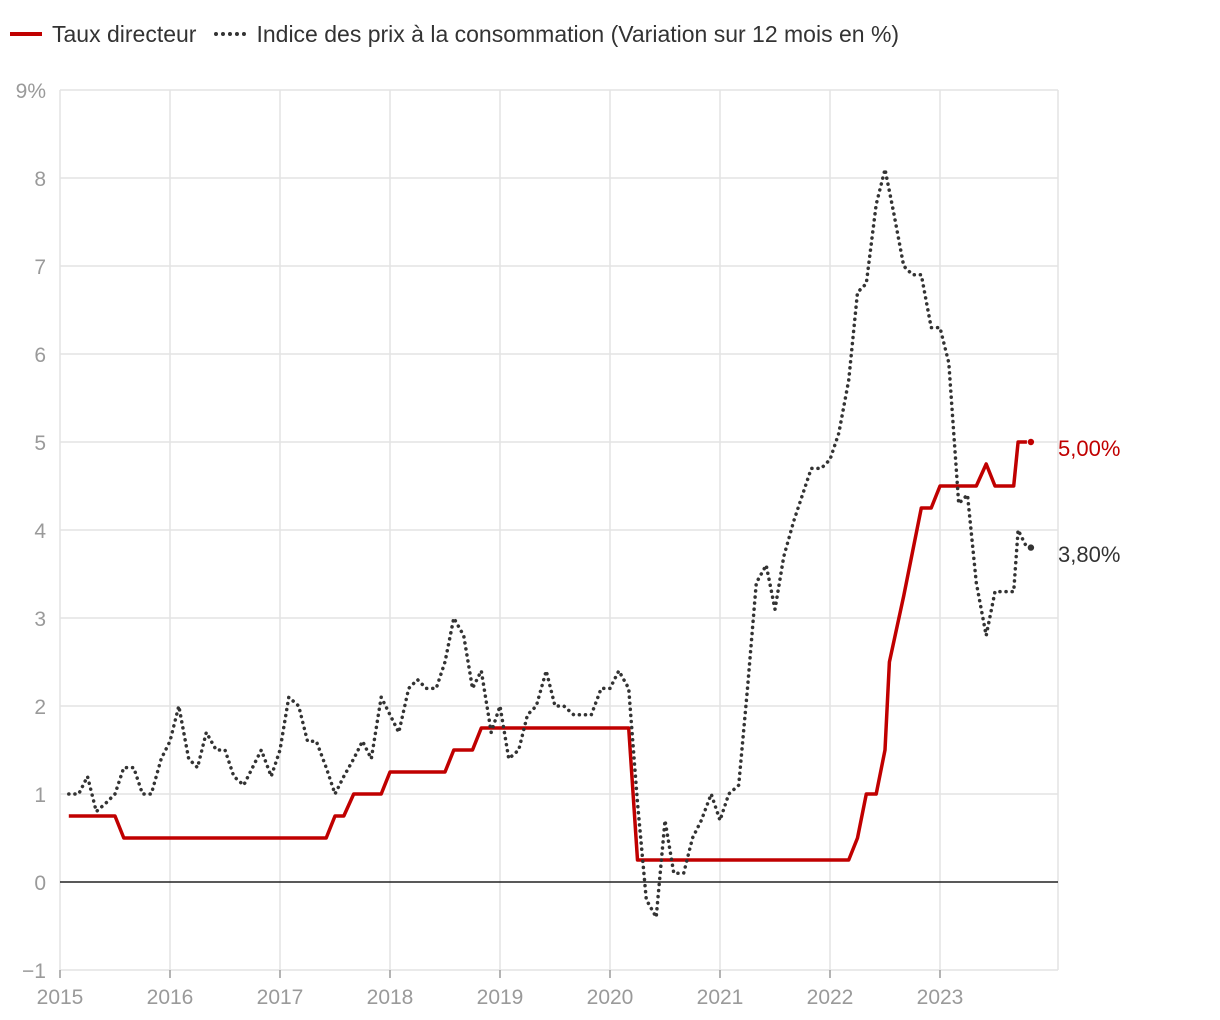 The height and width of the screenshot is (1020, 1220). I want to click on y-tick-label: 8, so click(40, 179).